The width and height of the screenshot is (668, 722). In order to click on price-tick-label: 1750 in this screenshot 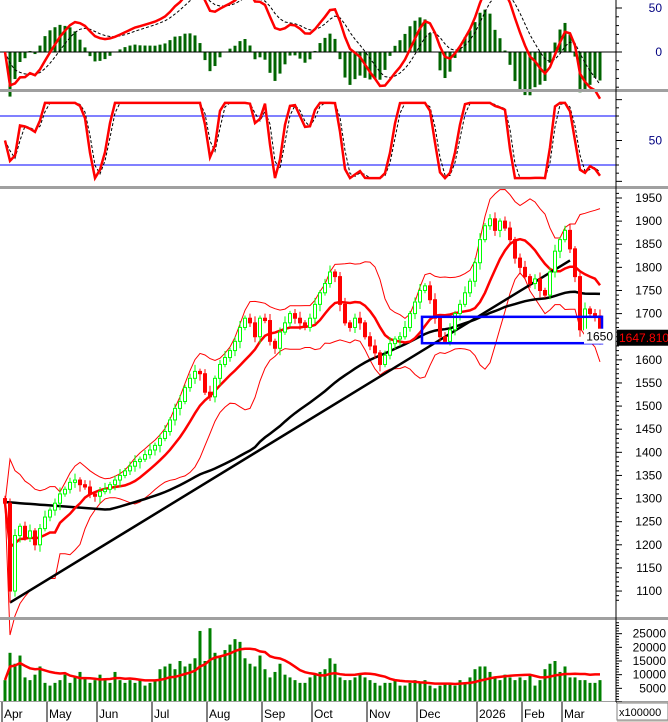, I will do `click(648, 290)`.